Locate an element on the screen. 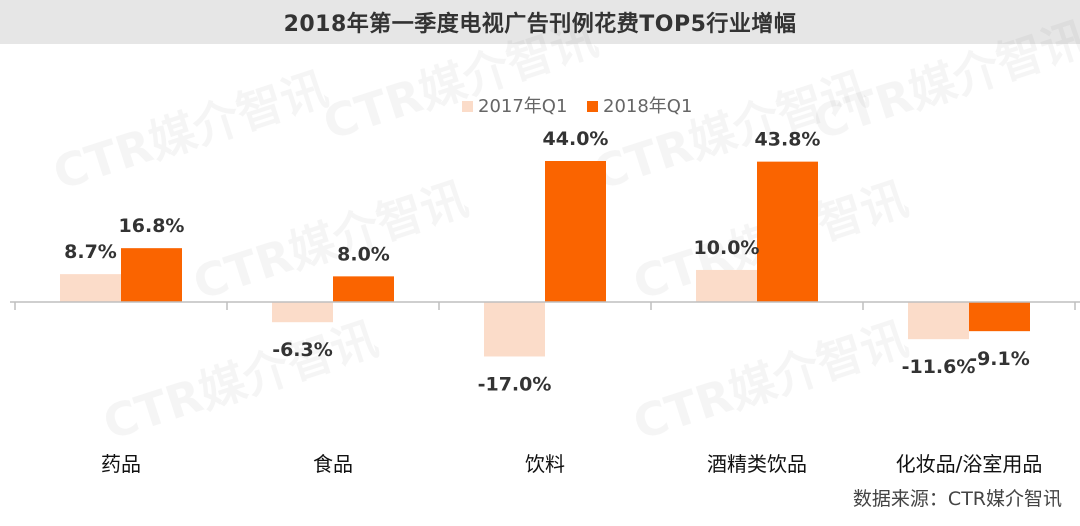 The image size is (1080, 526). value-label-2018-3: 43.8% is located at coordinates (788, 140).